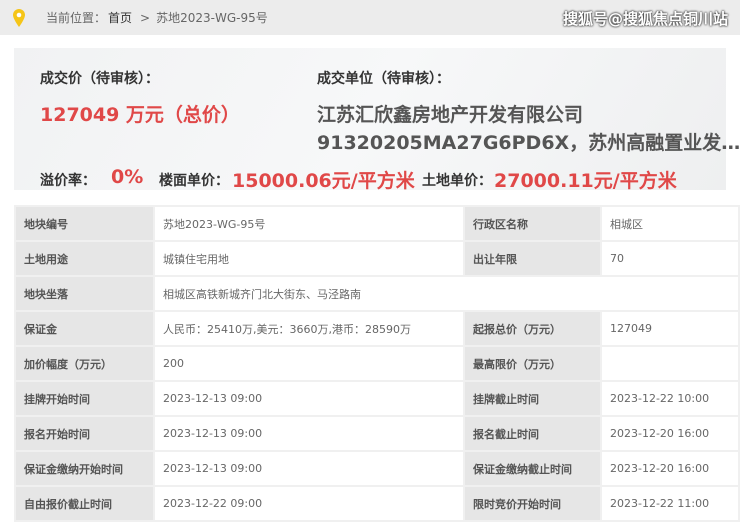  Describe the element at coordinates (19, 17) in the screenshot. I see `location-pin-icon` at that location.